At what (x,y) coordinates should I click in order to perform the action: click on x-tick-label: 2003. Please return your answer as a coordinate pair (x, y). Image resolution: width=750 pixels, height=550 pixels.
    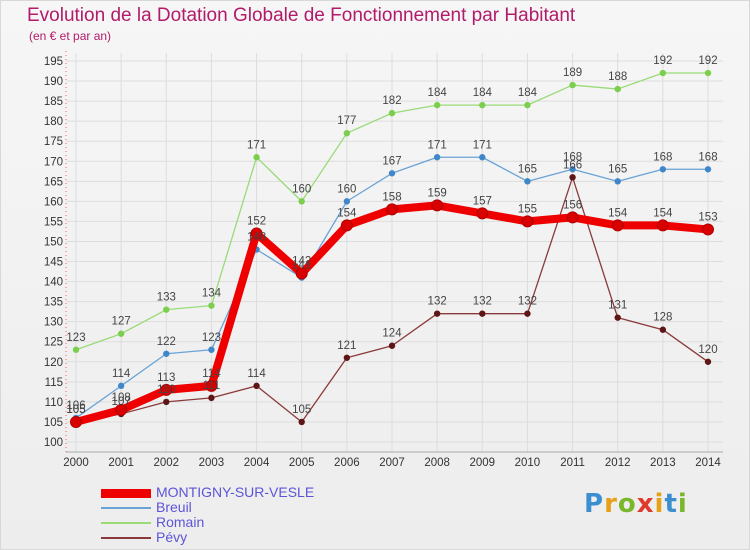
    Looking at the image, I should click on (212, 463).